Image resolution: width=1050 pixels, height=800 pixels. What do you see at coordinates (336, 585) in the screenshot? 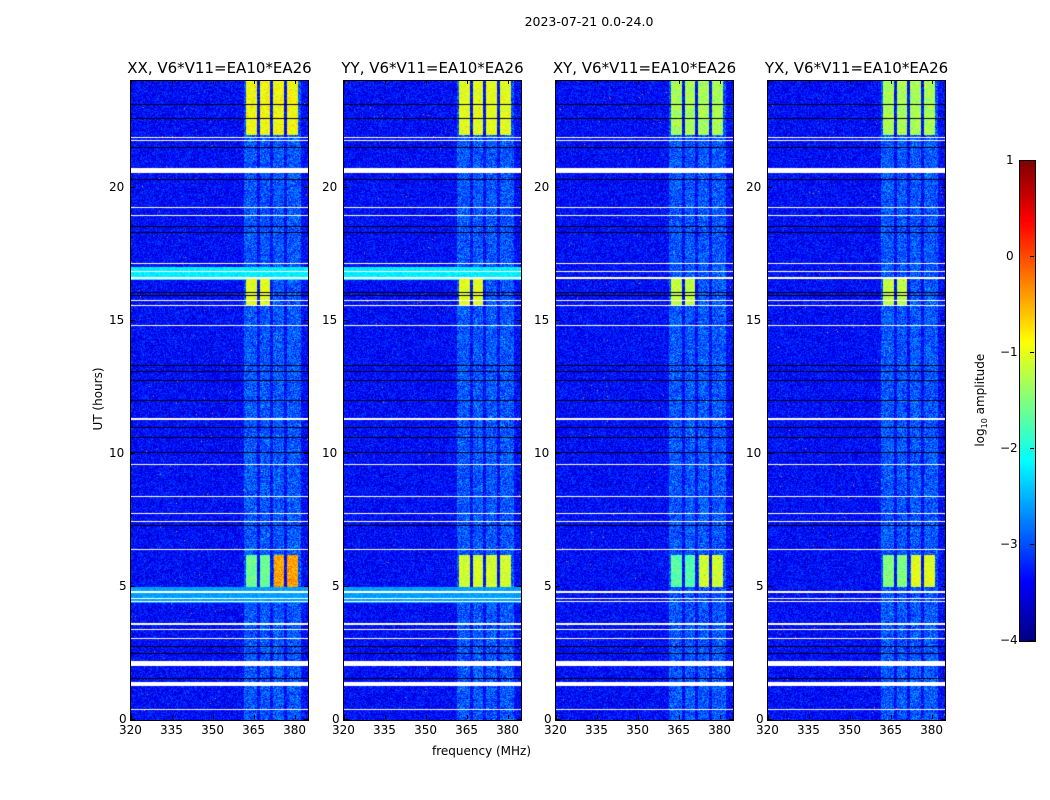
I see `y-tick-label: 5` at bounding box center [336, 585].